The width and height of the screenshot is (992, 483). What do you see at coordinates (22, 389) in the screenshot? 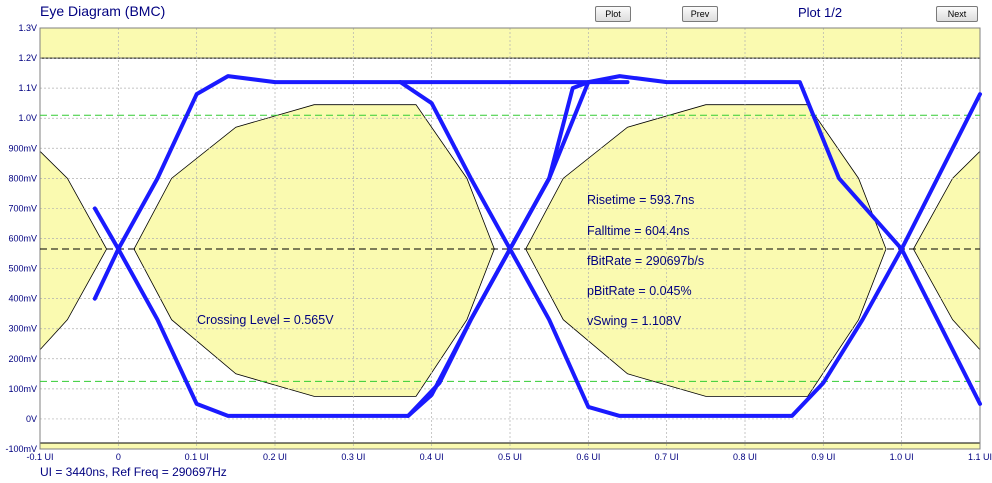
I see `y-tick-label: 100mV` at bounding box center [22, 389].